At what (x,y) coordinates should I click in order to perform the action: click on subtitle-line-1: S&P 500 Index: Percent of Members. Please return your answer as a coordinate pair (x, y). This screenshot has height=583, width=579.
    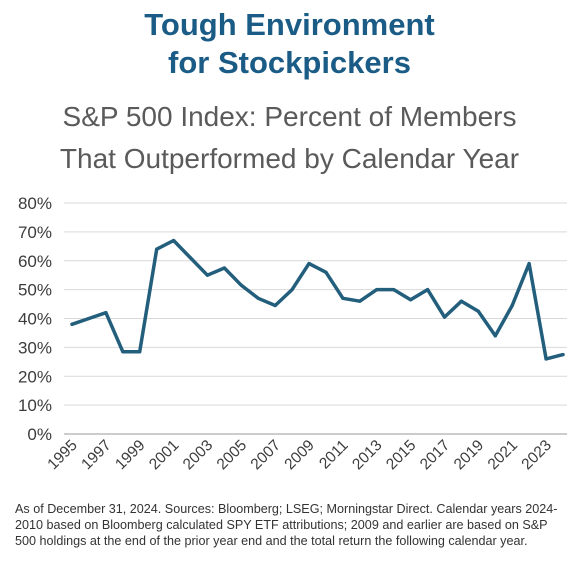
    Looking at the image, I should click on (289, 116).